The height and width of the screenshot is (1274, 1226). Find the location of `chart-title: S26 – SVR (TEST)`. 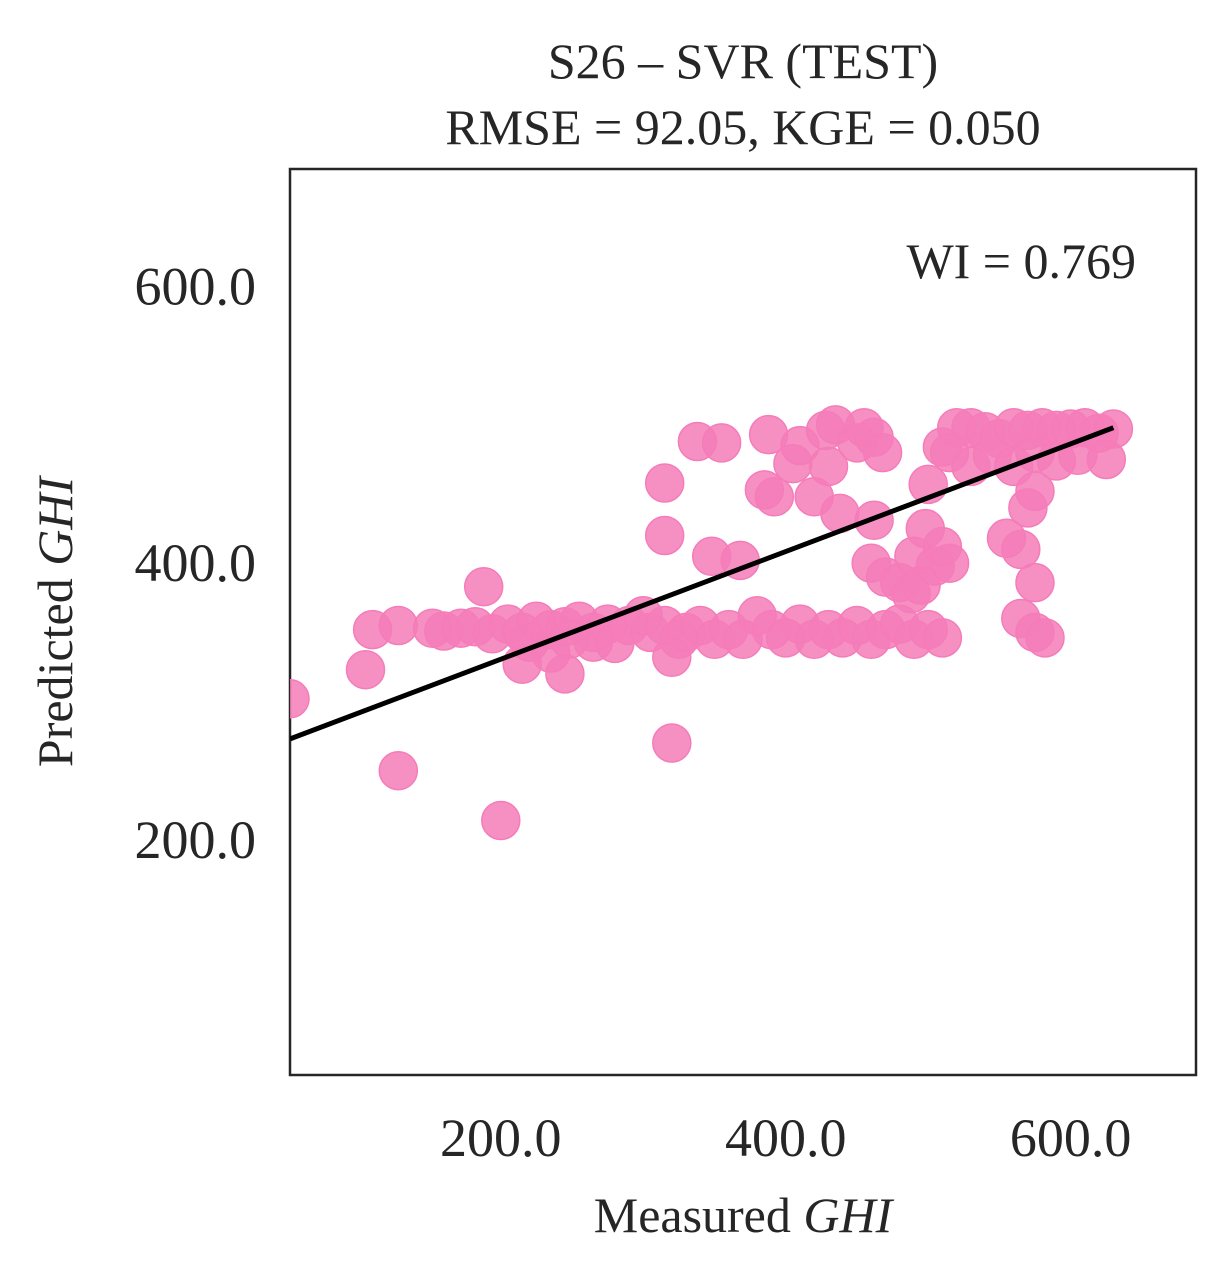

chart-title: S26 – SVR (TEST) is located at coordinates (743, 61).